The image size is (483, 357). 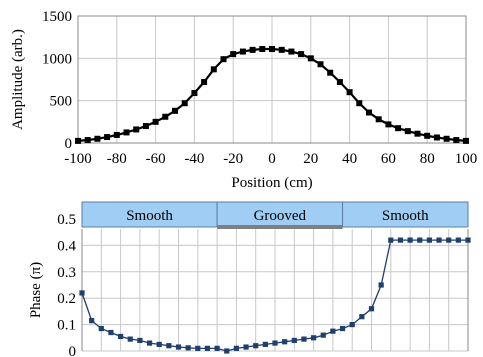 What do you see at coordinates (57, 17) in the screenshot?
I see `top-ytick-label: 1500` at bounding box center [57, 17].